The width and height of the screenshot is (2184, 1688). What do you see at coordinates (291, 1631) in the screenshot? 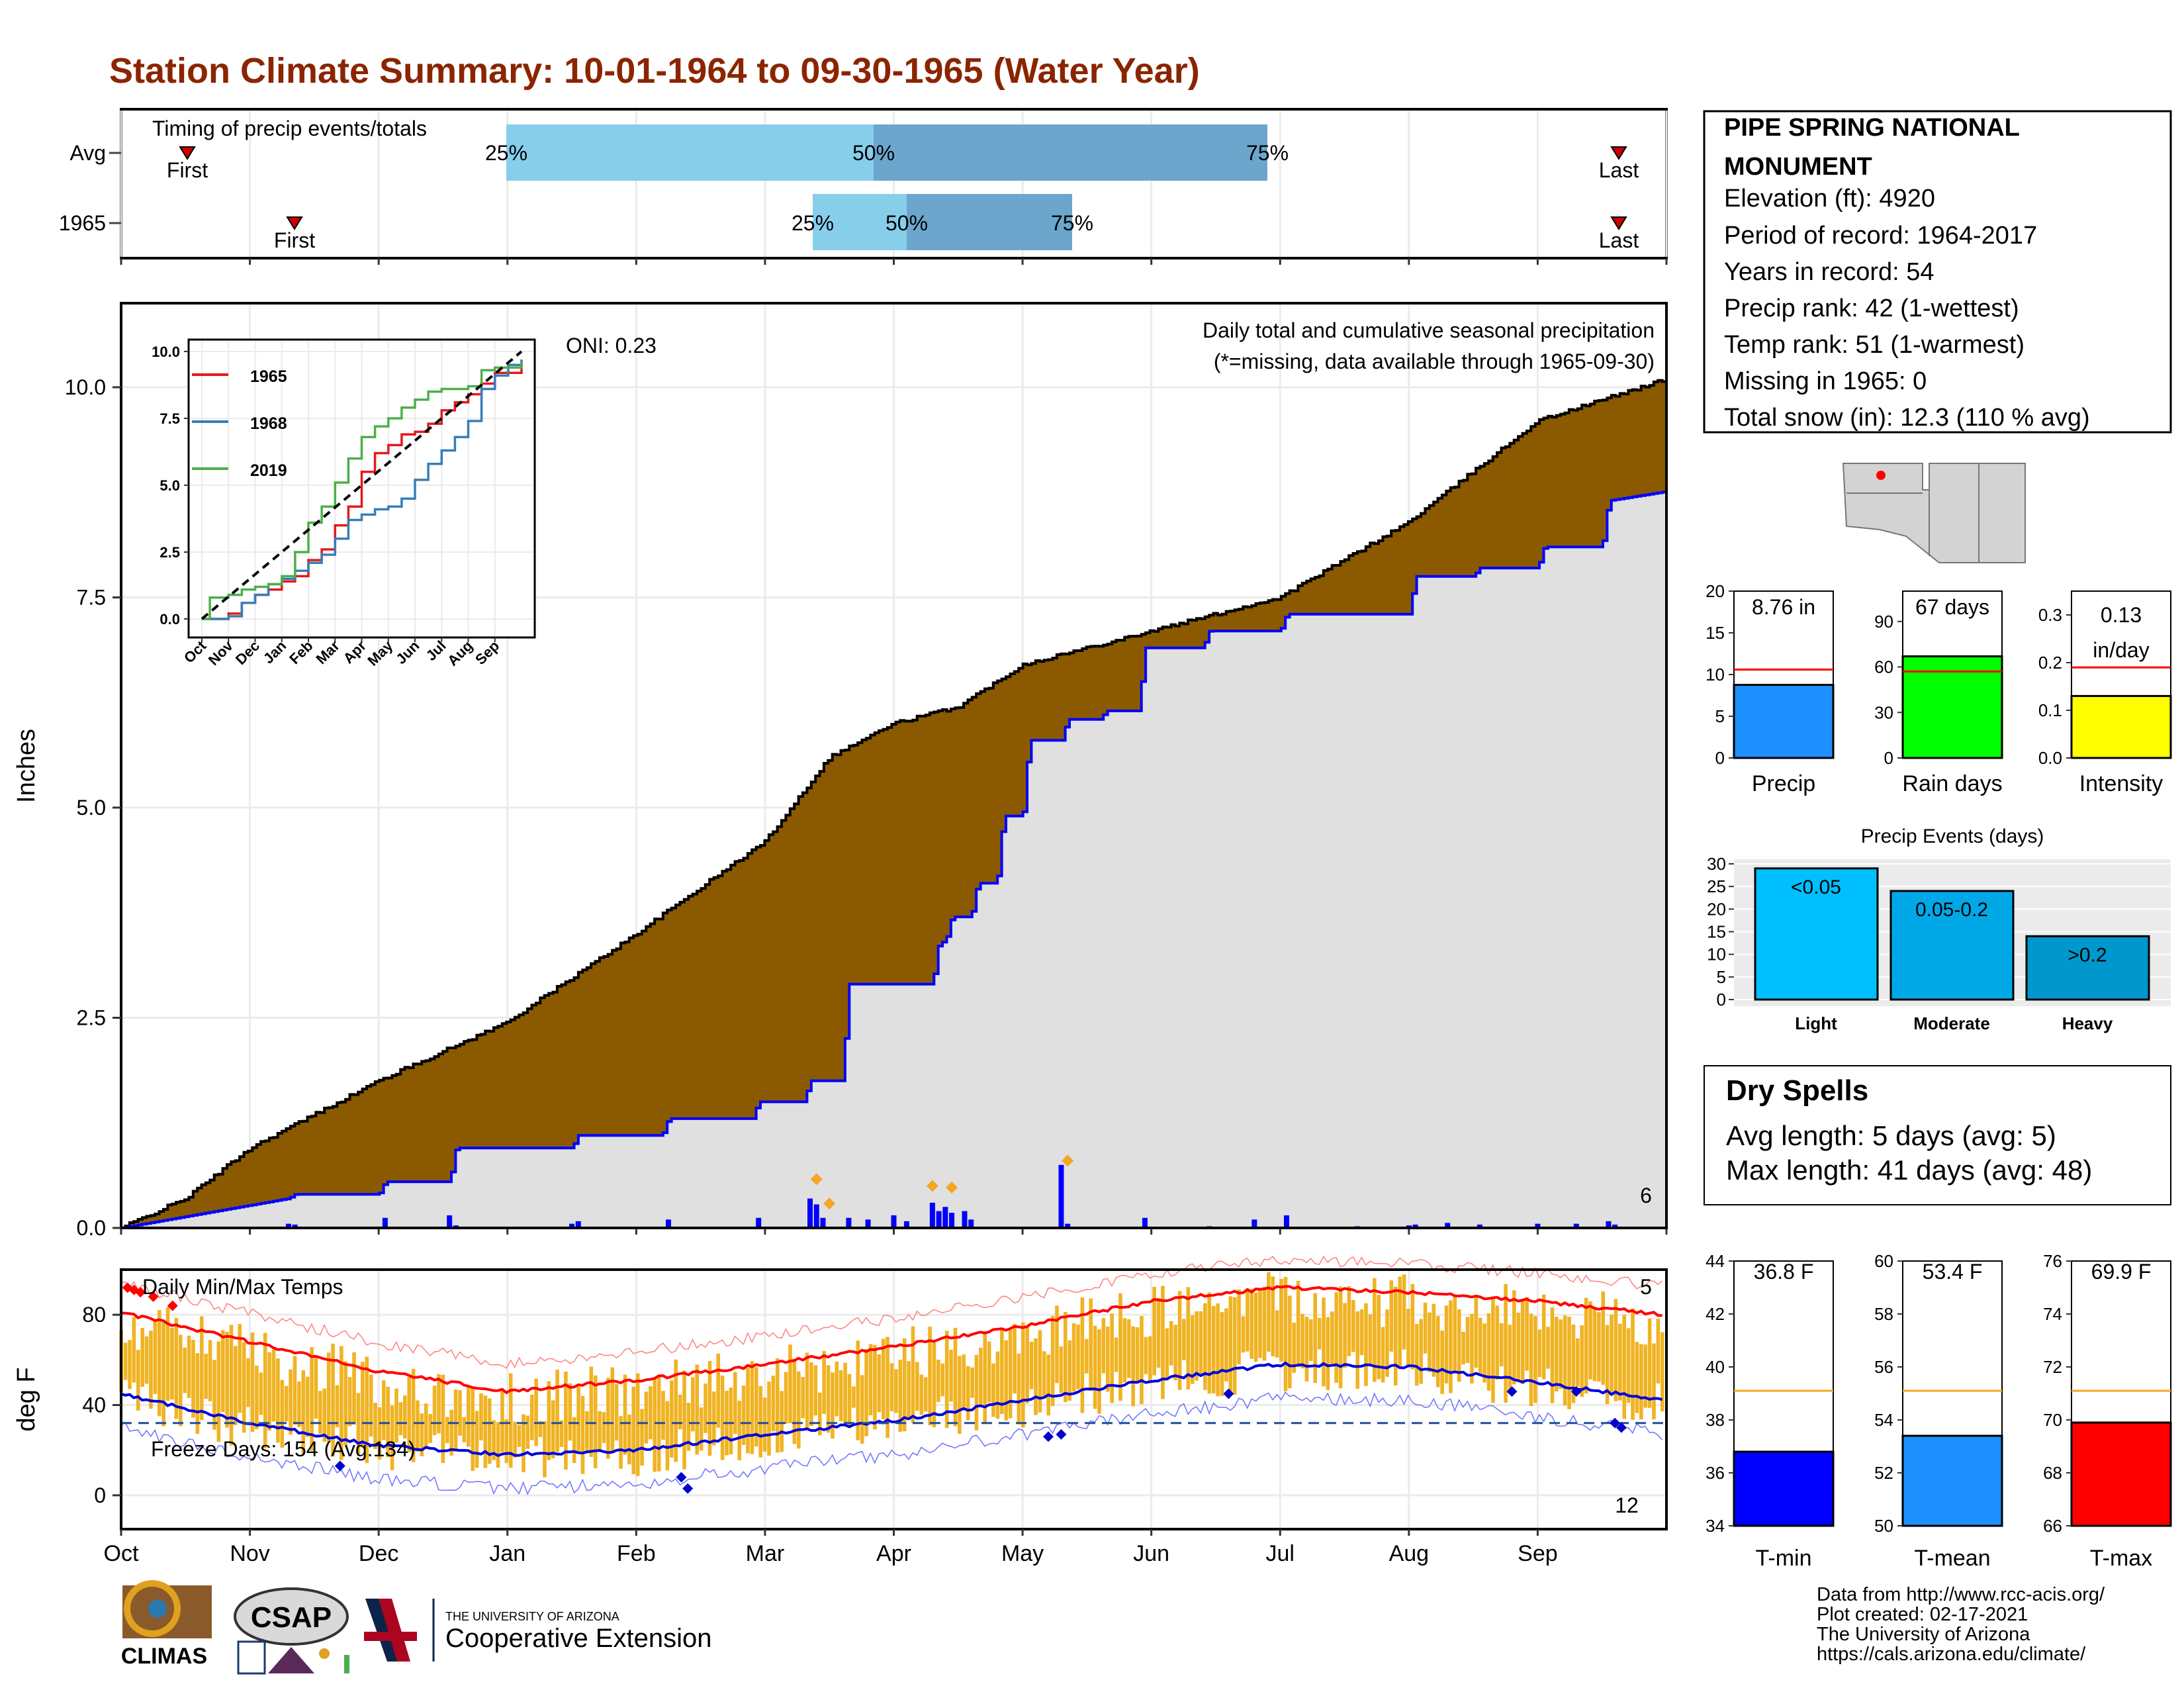
I see `csap-logo: CSAP` at bounding box center [291, 1631].